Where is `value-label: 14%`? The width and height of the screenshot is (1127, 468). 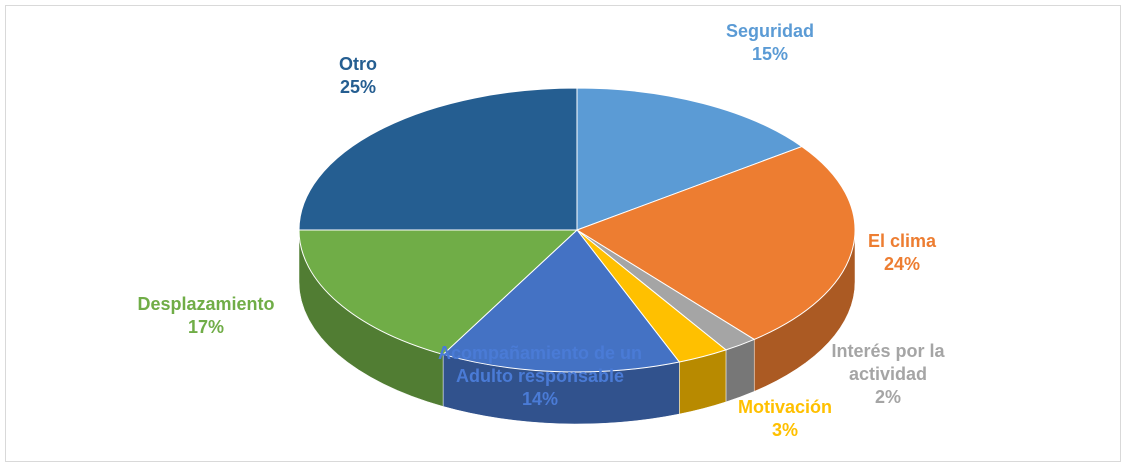
value-label: 14% is located at coordinates (540, 399).